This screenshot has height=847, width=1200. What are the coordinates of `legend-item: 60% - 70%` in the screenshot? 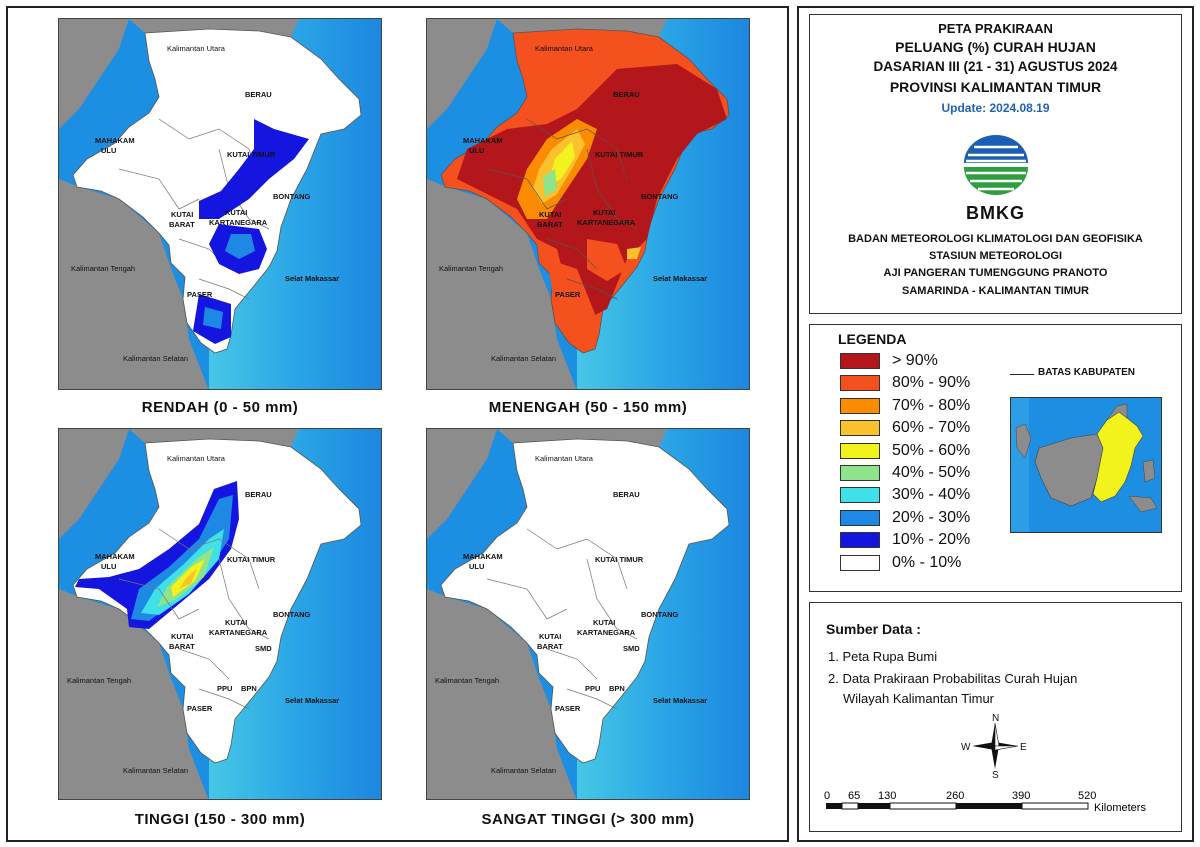 It's located at (940, 428).